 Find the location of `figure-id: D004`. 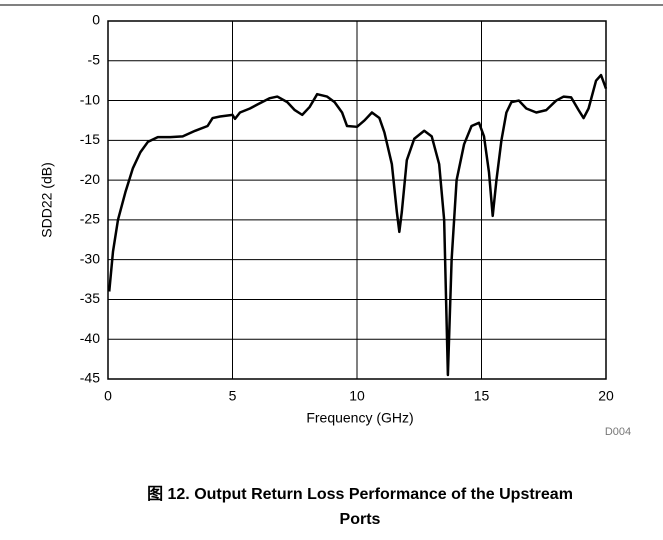

figure-id: D004 is located at coordinates (618, 432).